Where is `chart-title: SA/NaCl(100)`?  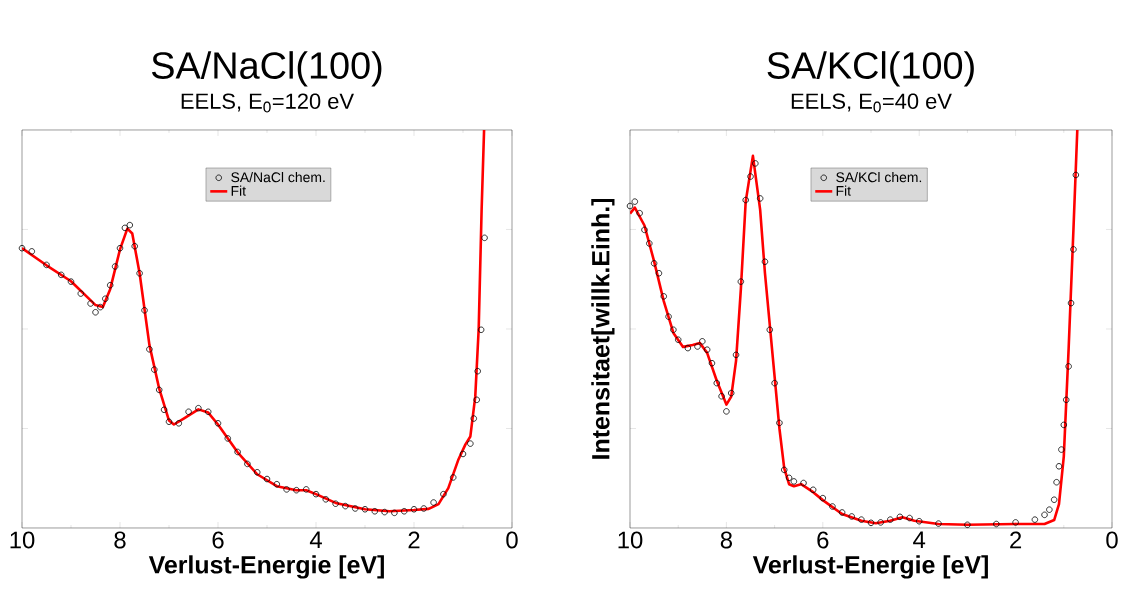
chart-title: SA/NaCl(100) is located at coordinates (266, 69).